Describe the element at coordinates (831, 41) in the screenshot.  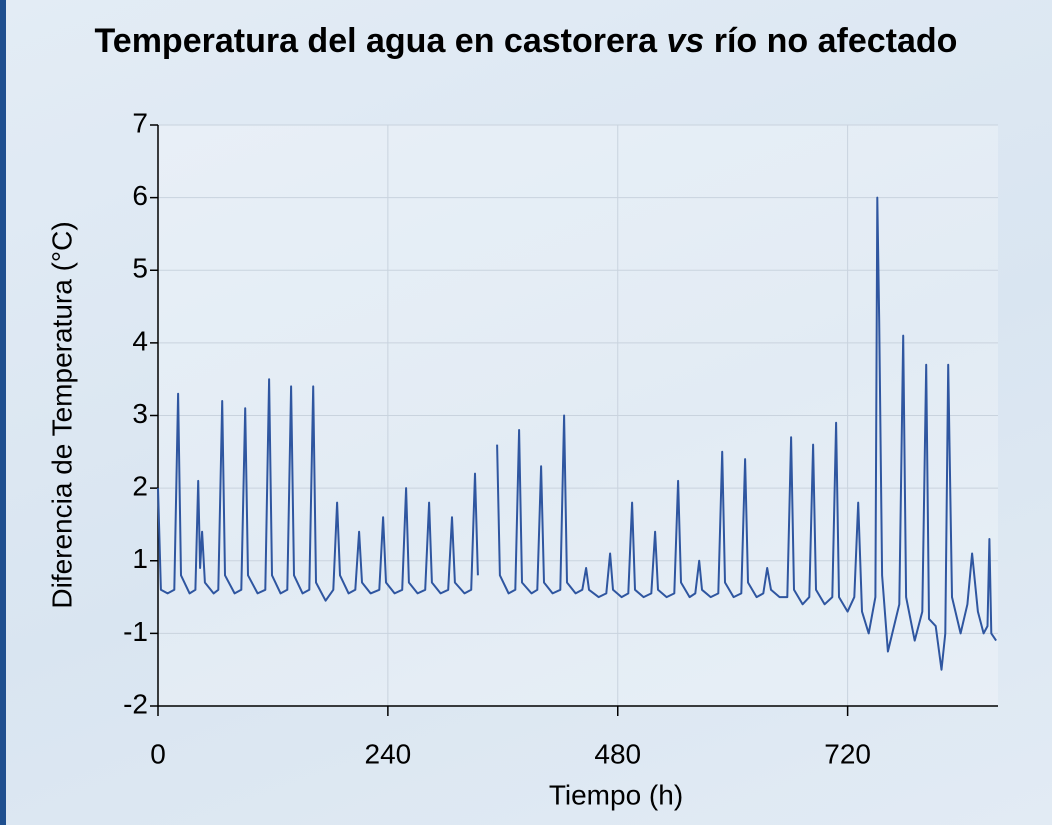
I see `title-text: río no afectado` at that location.